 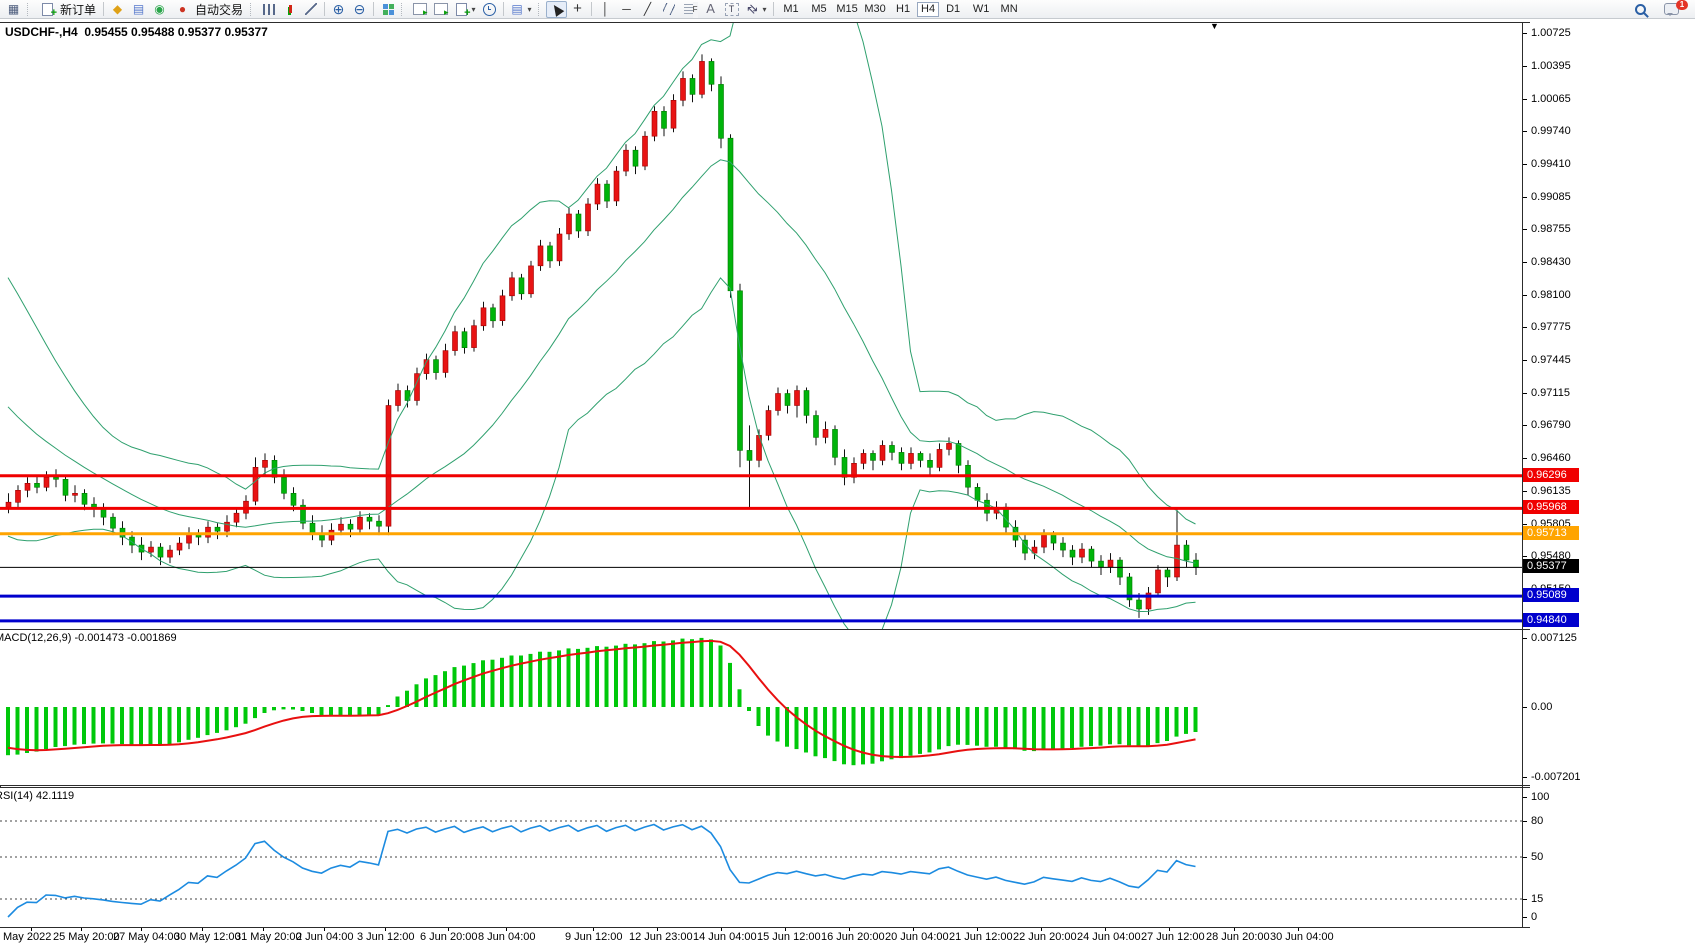 I want to click on search-icon, so click(x=1640, y=9).